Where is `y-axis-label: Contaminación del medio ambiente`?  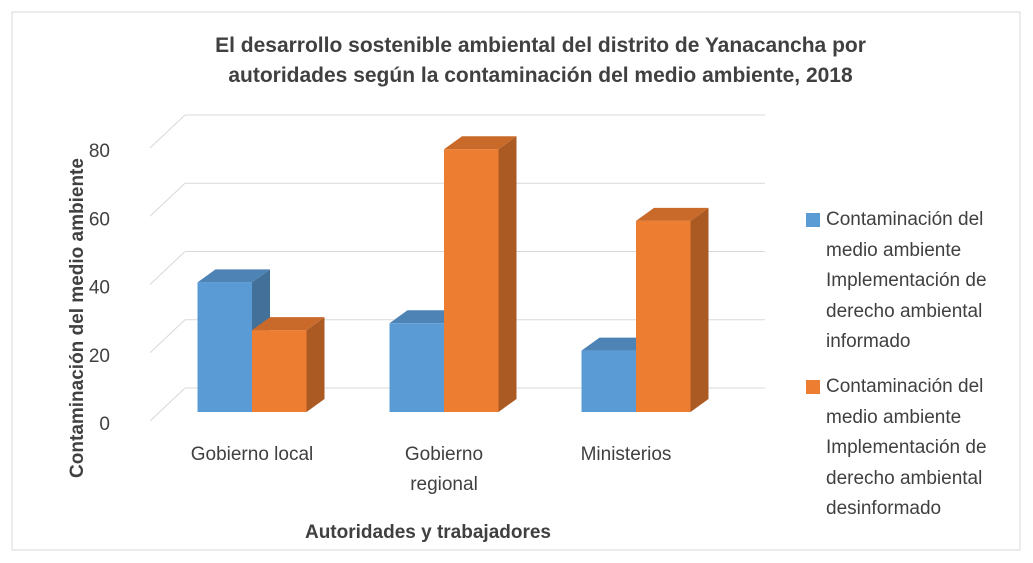
y-axis-label: Contaminación del medio ambiente is located at coordinates (77, 318).